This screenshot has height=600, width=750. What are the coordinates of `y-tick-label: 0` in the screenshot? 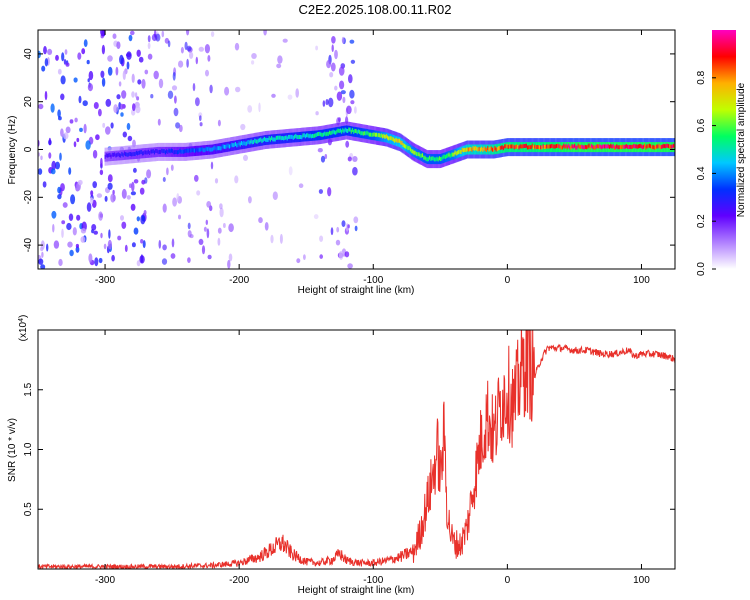 It's located at (28, 149).